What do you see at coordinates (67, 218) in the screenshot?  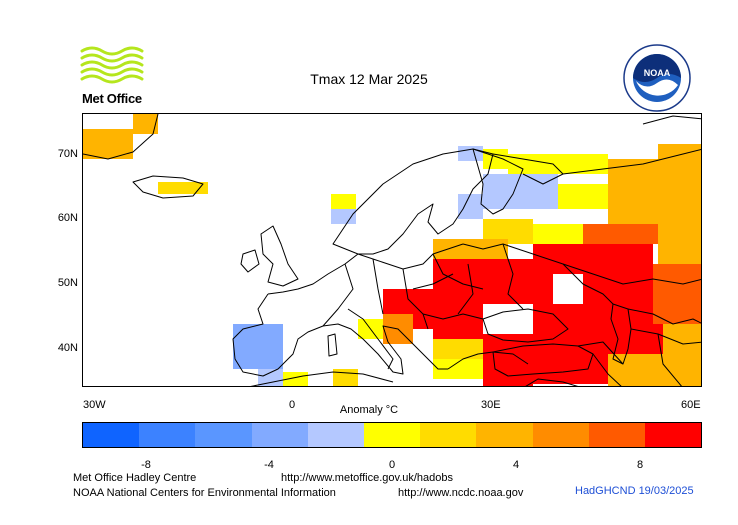 I see `lat-label-60n: 60N` at bounding box center [67, 218].